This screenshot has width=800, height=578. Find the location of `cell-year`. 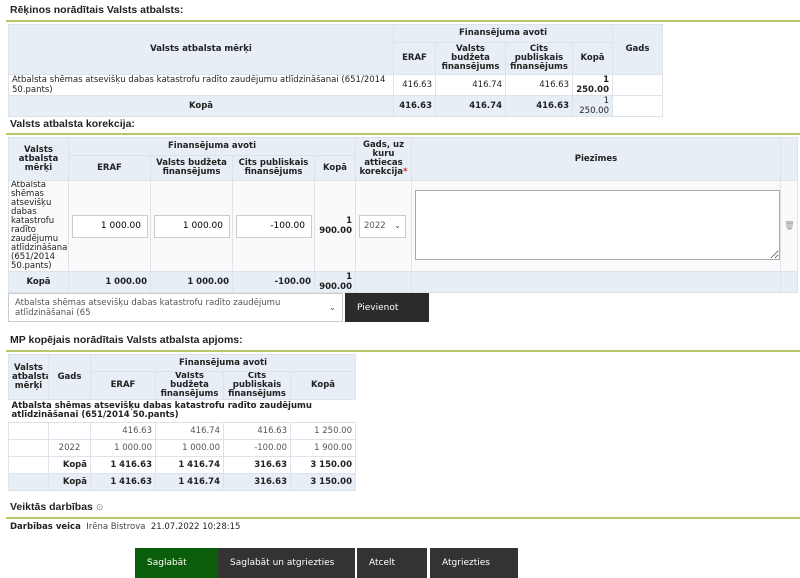

cell-year is located at coordinates (637, 85).